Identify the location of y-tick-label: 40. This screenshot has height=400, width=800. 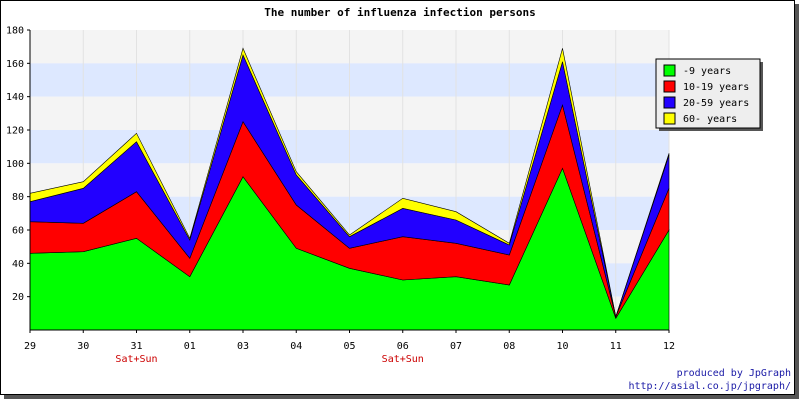
(18, 264).